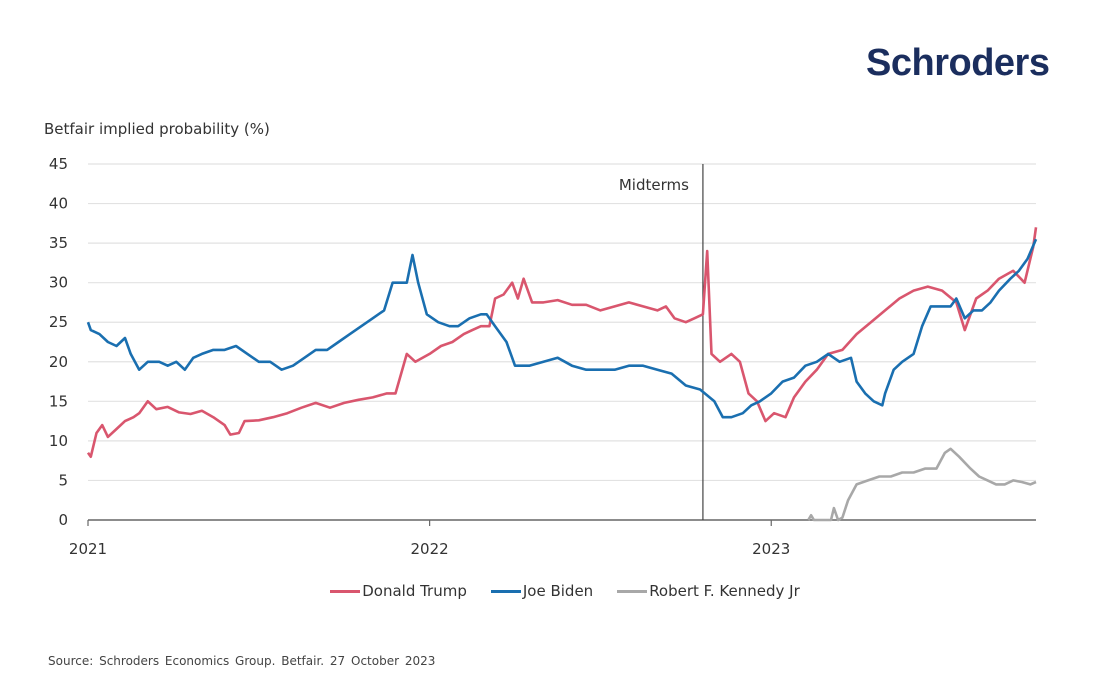 The height and width of the screenshot is (692, 1110). What do you see at coordinates (654, 185) in the screenshot?
I see `midterms-label: Midterms` at bounding box center [654, 185].